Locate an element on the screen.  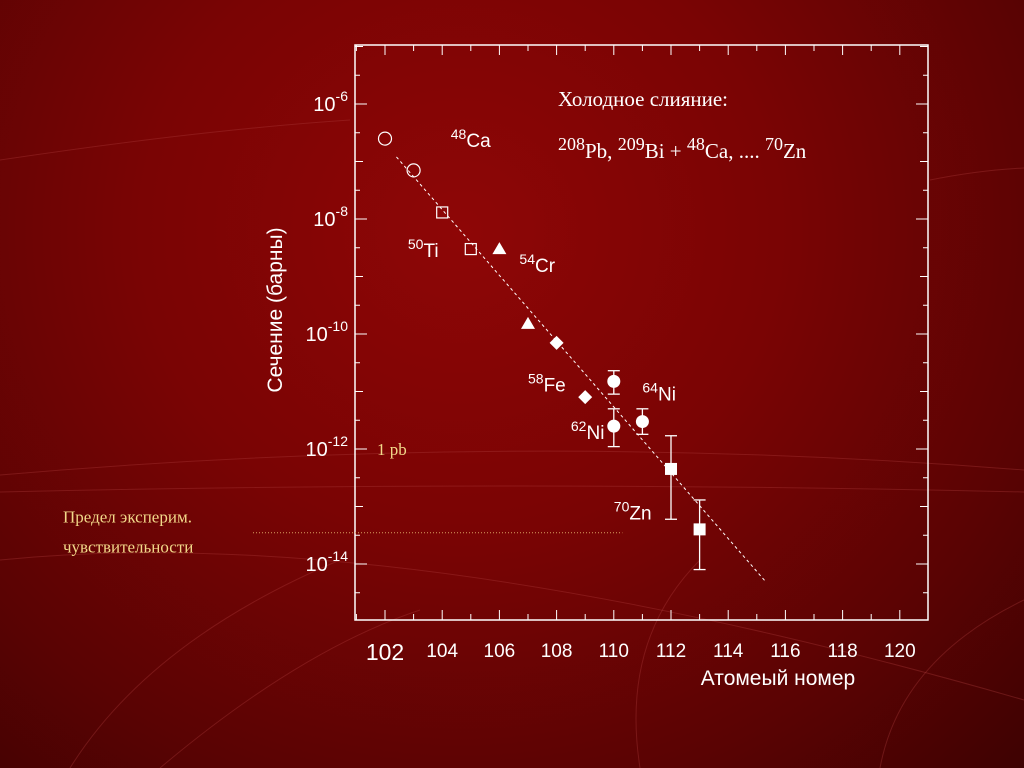
isotope-label-cr: 54Cr is located at coordinates (537, 264).